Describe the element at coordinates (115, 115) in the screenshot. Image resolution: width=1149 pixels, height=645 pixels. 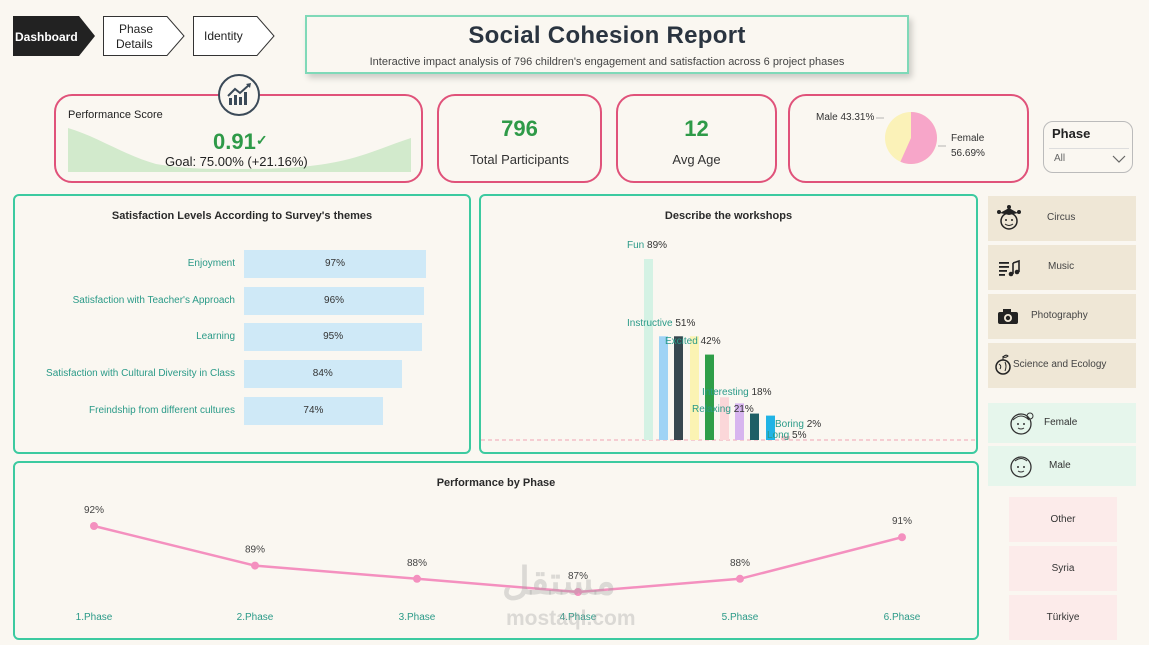
I see `performance-score-label: Performance Score` at that location.